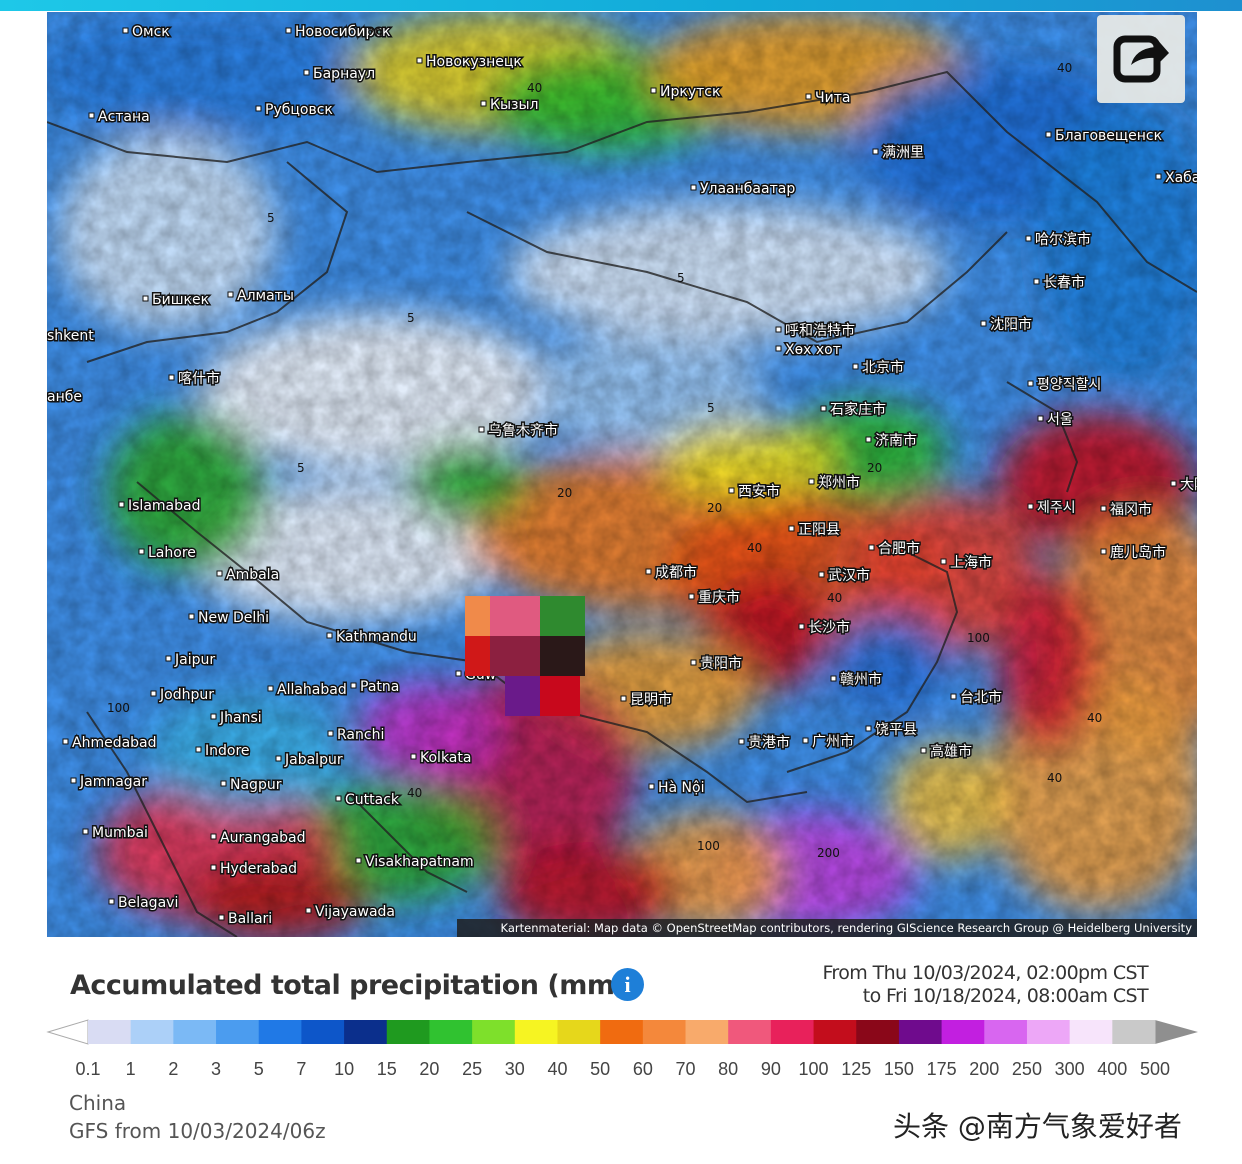 This screenshot has height=1164, width=1242. I want to click on city-label: 昆明市, so click(651, 699).